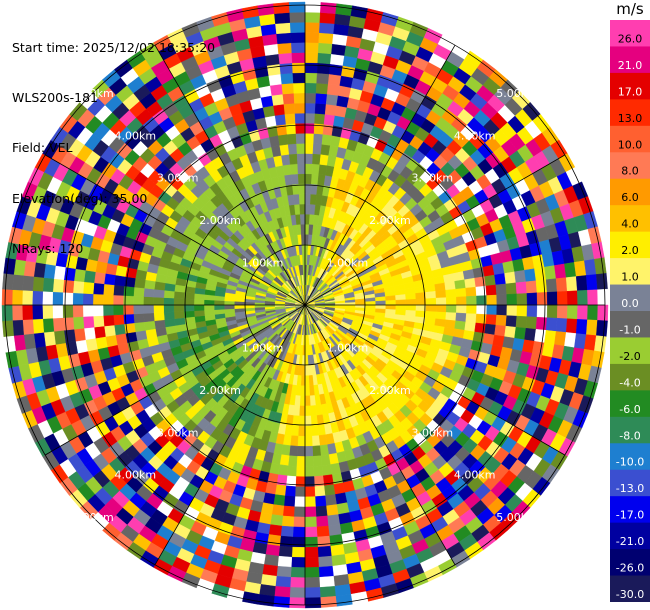 The height and width of the screenshot is (610, 650). Describe the element at coordinates (433, 432) in the screenshot. I see `range-ring-label: 3.00km` at that location.